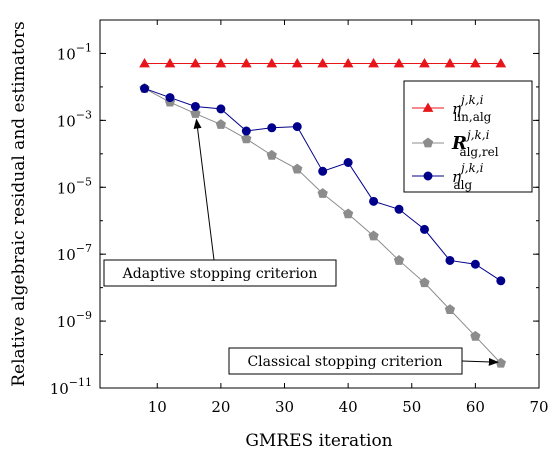 Image resolution: width=548 pixels, height=459 pixels. What do you see at coordinates (220, 407) in the screenshot?
I see `x-tick-label: 20` at bounding box center [220, 407].